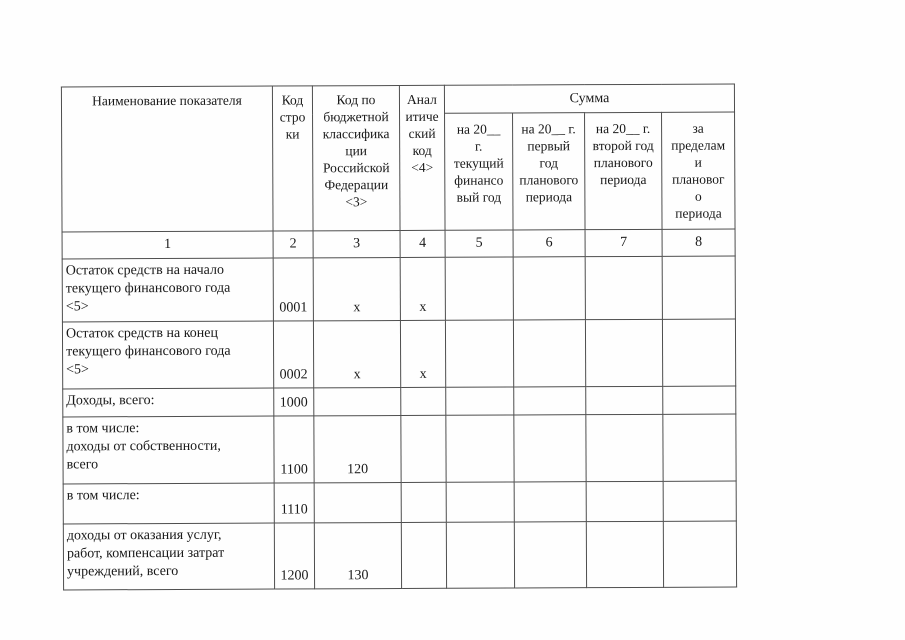  Describe the element at coordinates (293, 289) in the screenshot. I see `cell-line-code: 0001` at that location.